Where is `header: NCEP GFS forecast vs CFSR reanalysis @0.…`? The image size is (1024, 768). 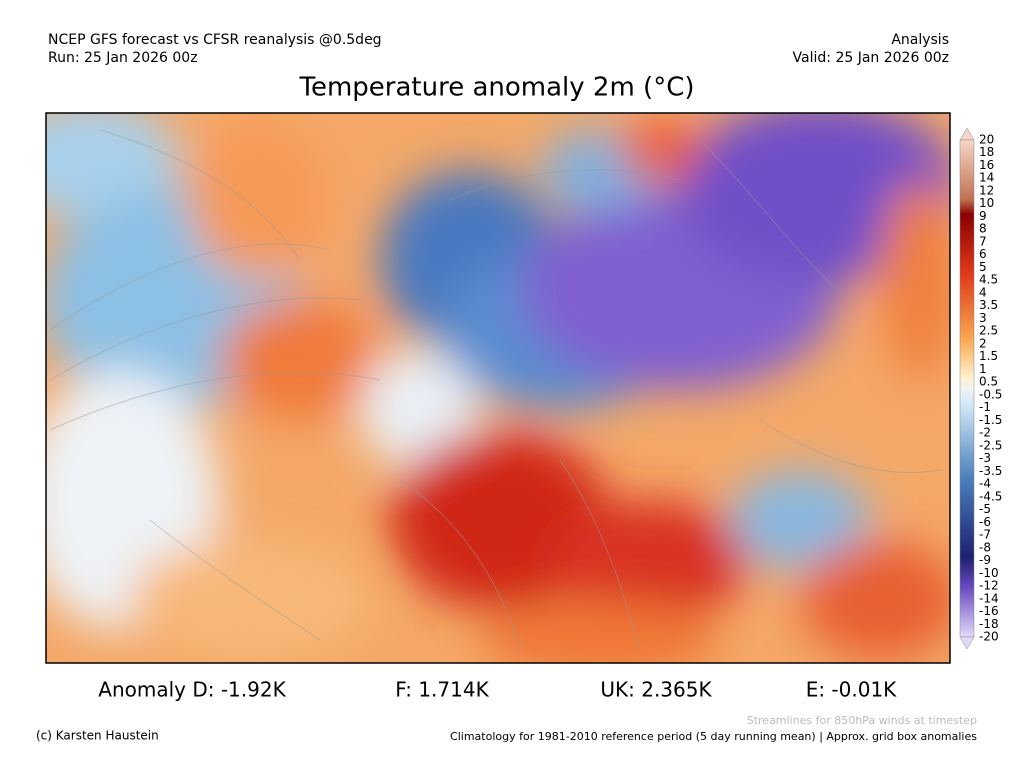
header: NCEP GFS forecast vs CFSR reanalysis @0.… is located at coordinates (498, 67).